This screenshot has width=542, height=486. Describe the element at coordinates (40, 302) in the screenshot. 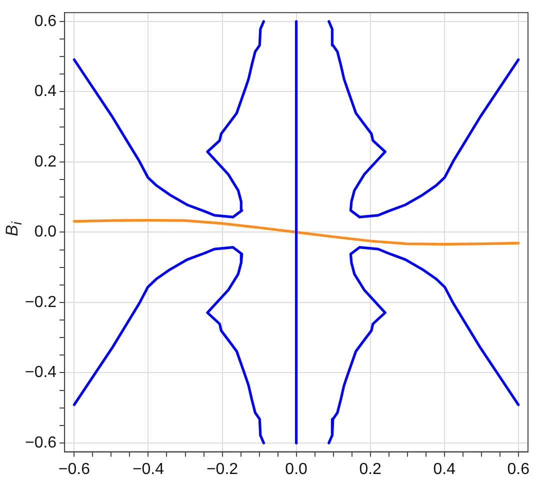

I see `y-tick-label: −0.2` at that location.